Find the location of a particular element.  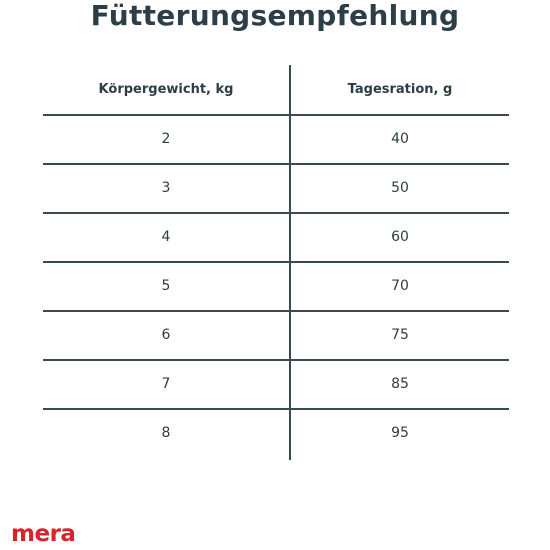

weight-cell: 3 is located at coordinates (166, 188).